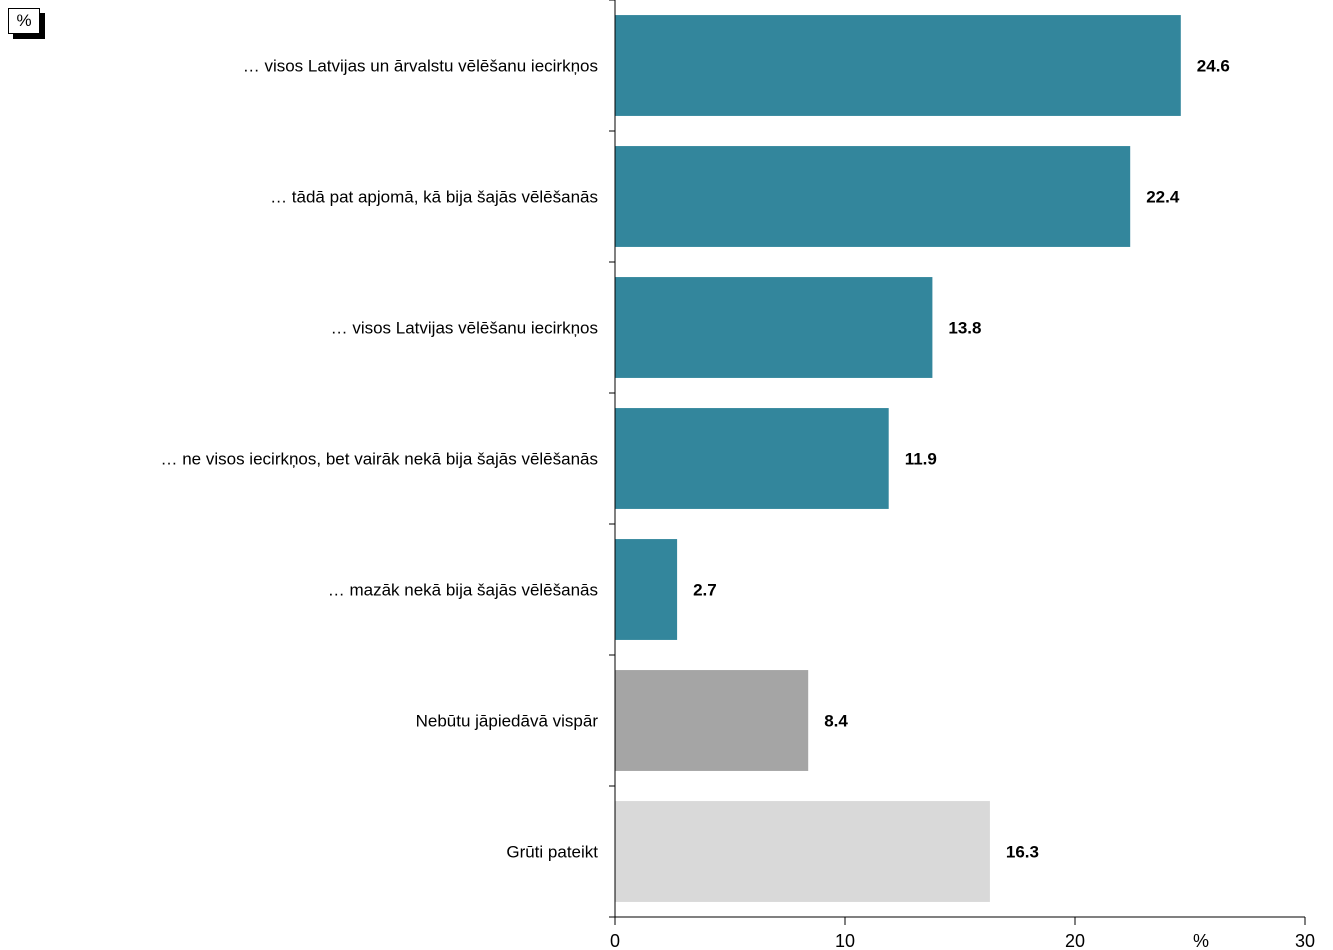 The height and width of the screenshot is (950, 1333). Describe the element at coordinates (845, 940) in the screenshot. I see `x-tick-label: 10` at that location.